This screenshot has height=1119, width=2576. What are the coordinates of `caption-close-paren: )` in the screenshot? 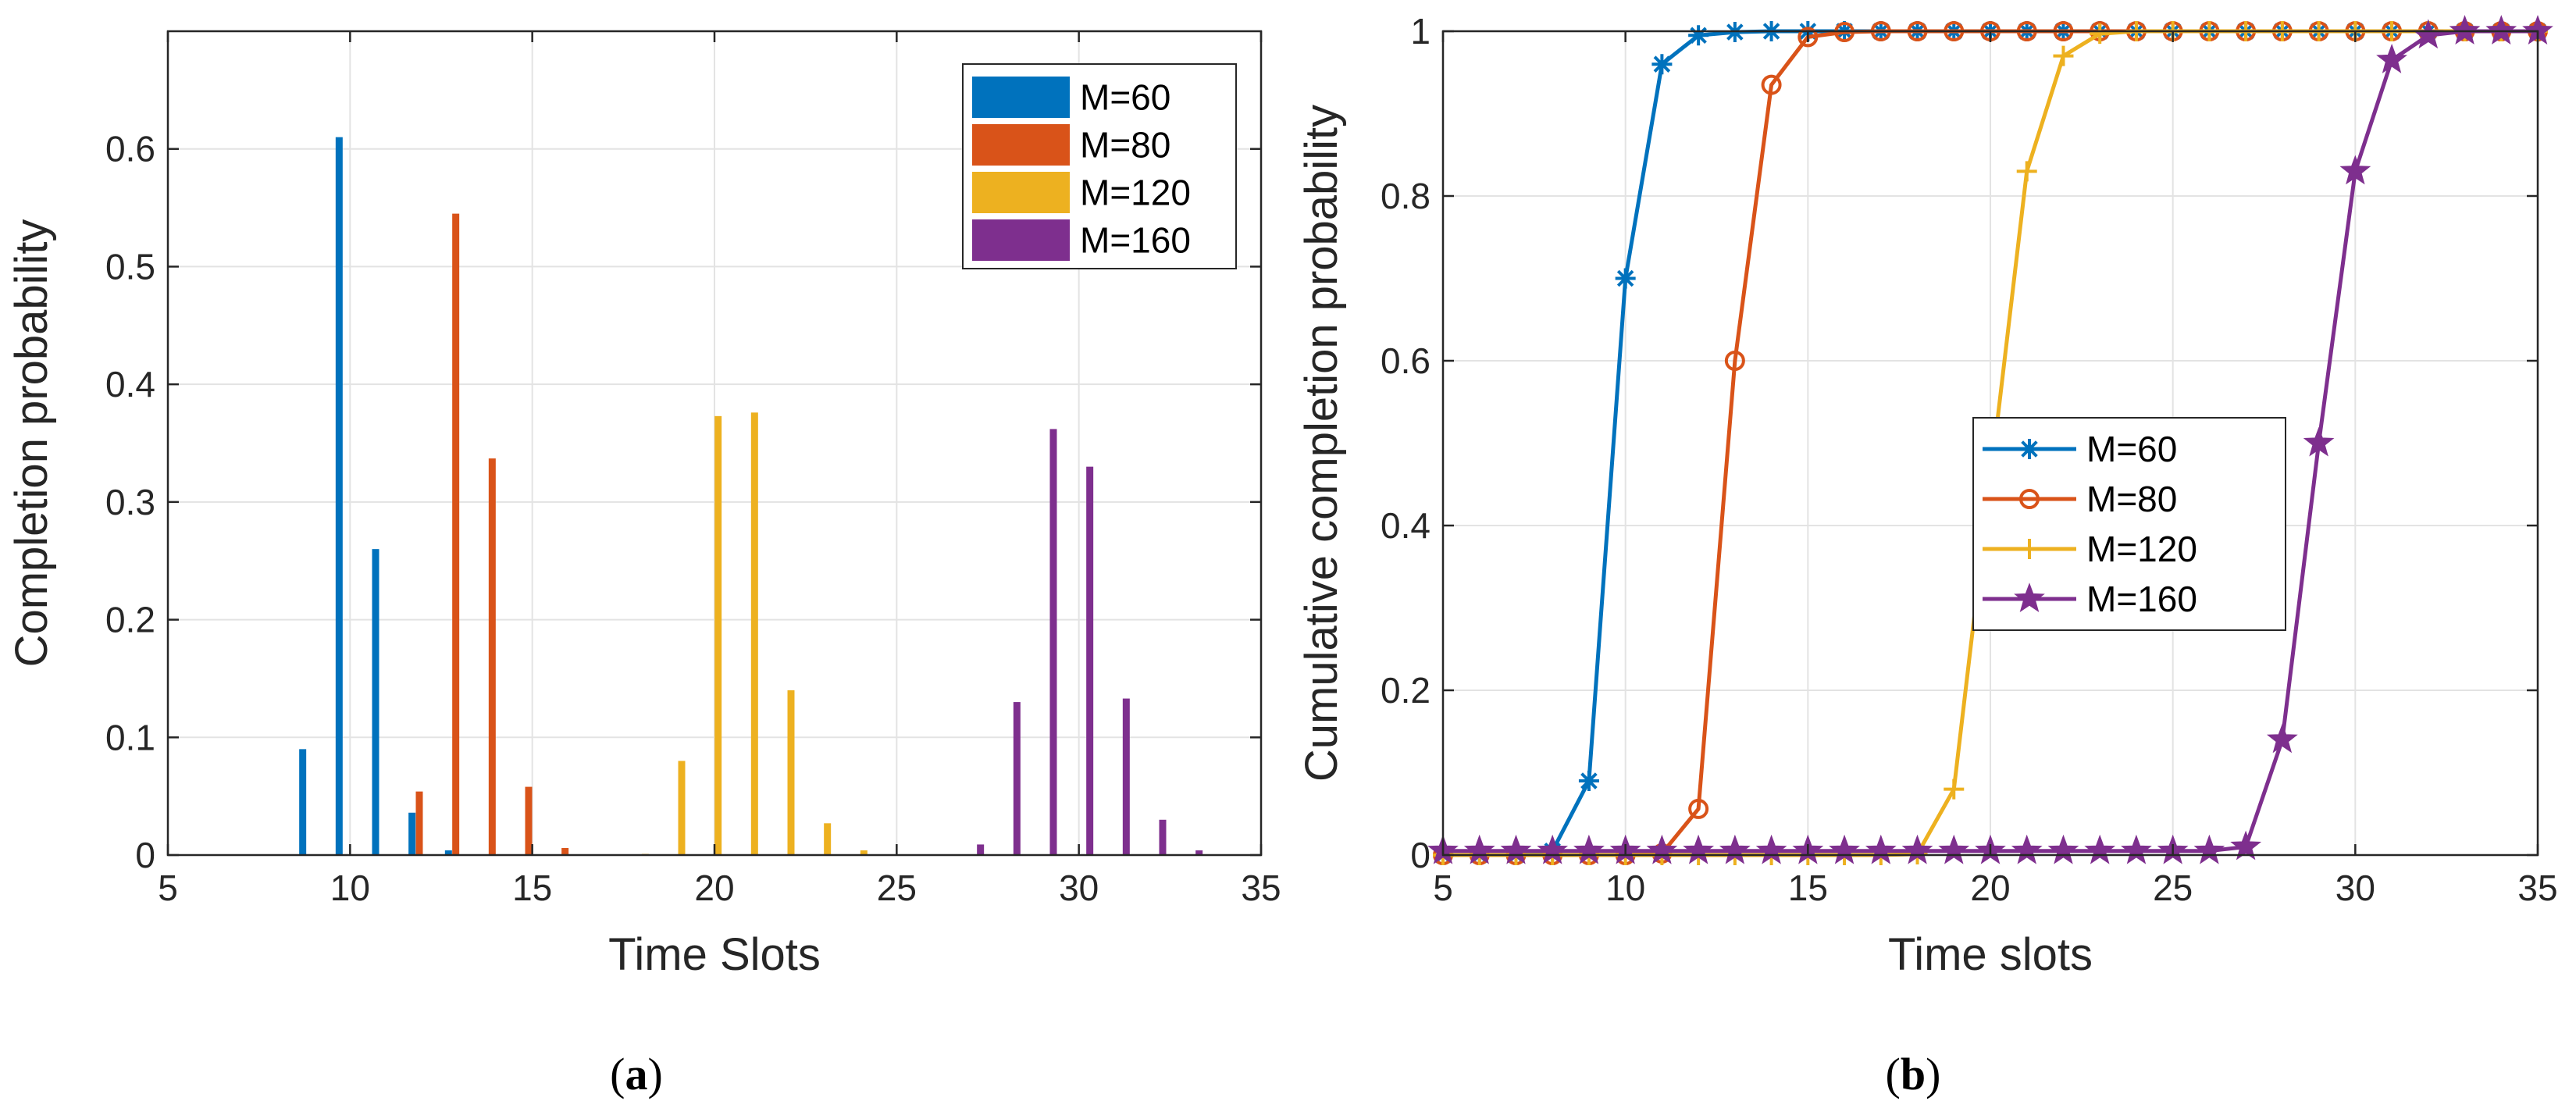 It's located at (1933, 1074).